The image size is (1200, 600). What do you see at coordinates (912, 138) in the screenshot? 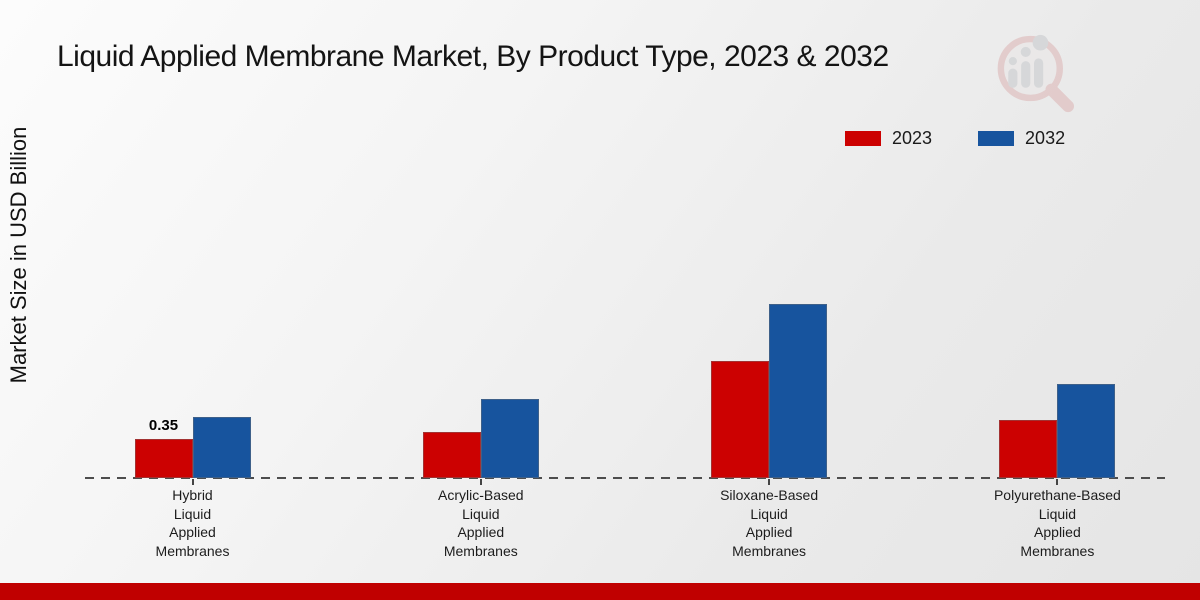
I see `legend-label-2023: 2023` at bounding box center [912, 138].